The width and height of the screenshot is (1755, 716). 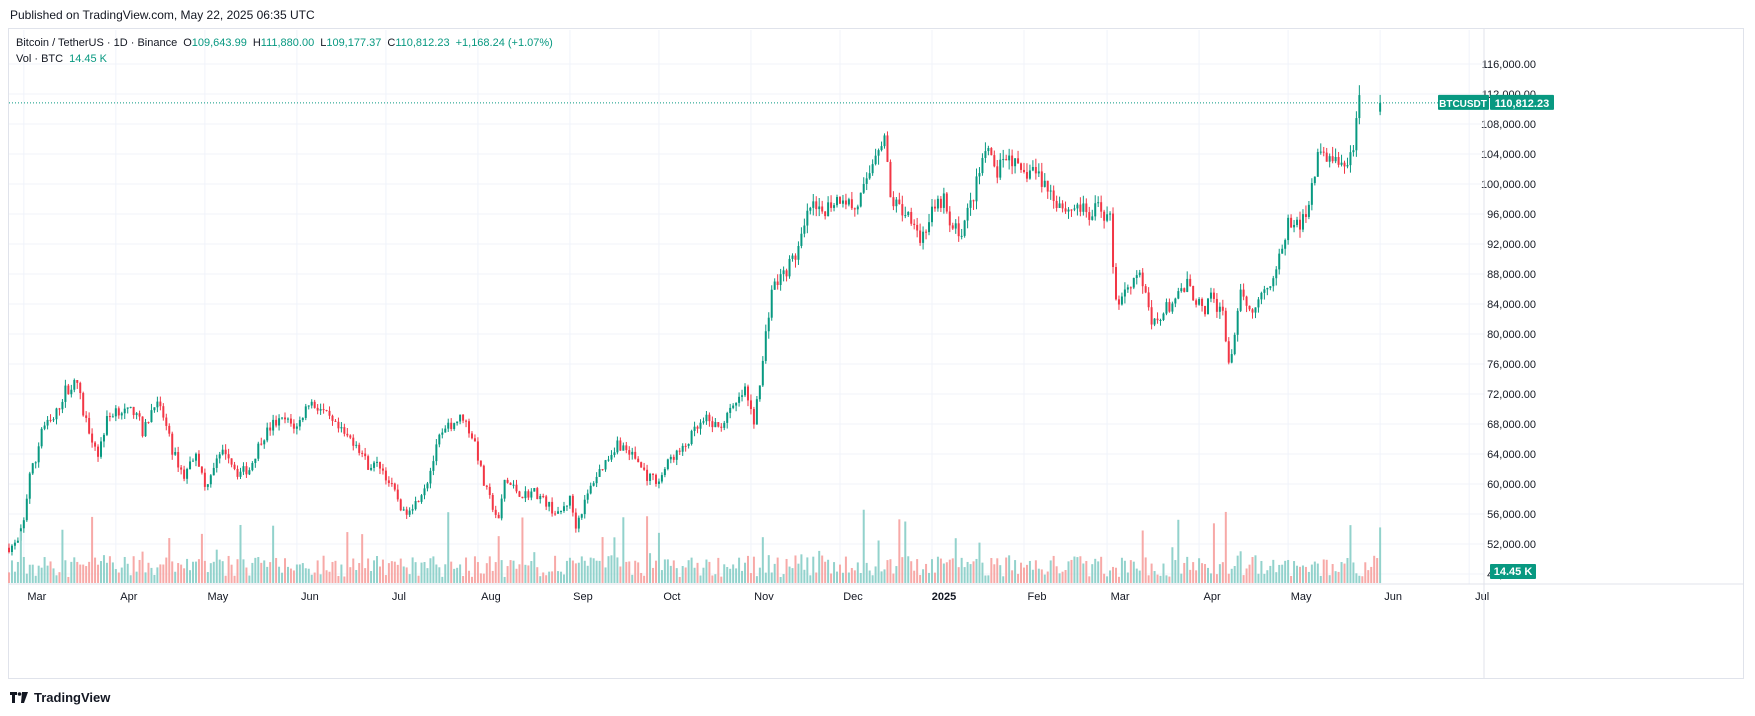 What do you see at coordinates (256, 43) in the screenshot?
I see `high-label: H` at bounding box center [256, 43].